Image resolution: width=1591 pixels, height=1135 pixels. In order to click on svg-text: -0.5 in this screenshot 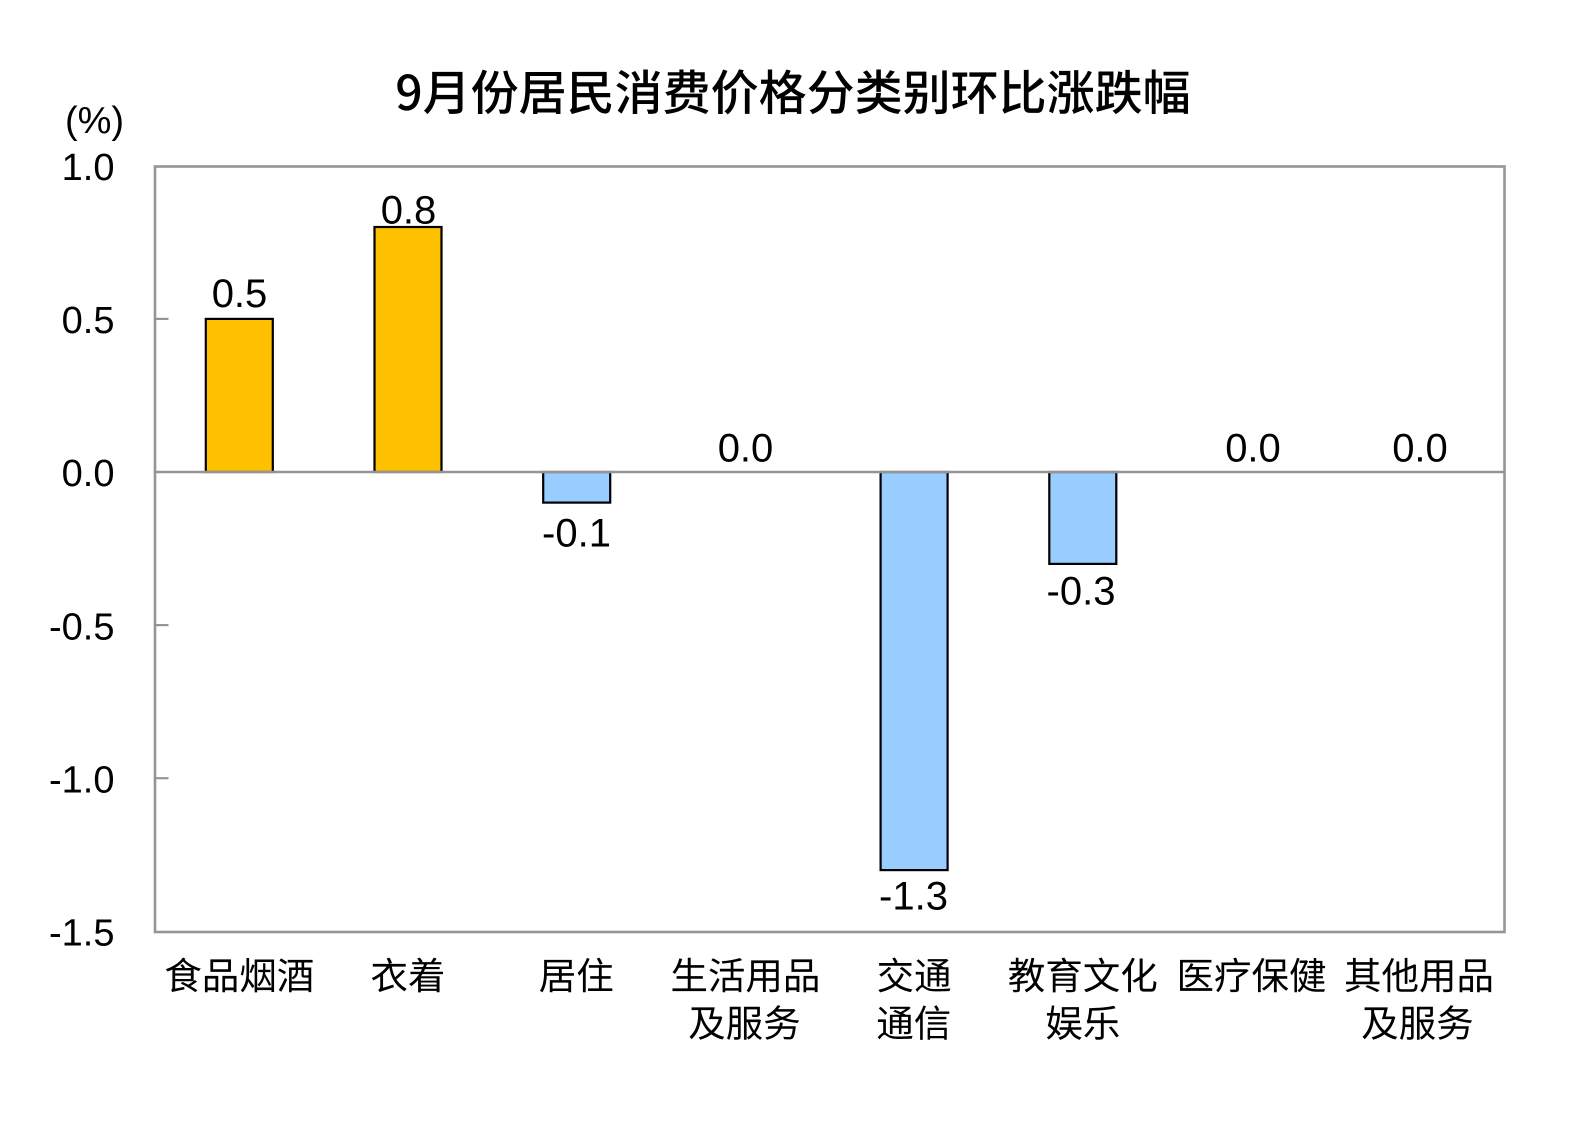, I will do `click(81, 627)`.